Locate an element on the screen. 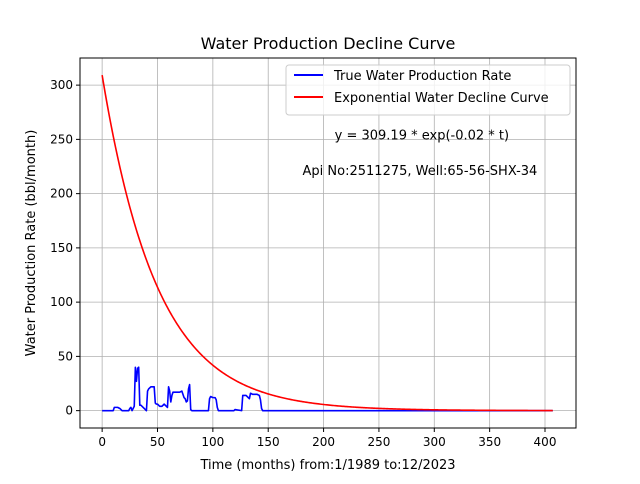 This screenshot has height=484, width=640. legend-label-true-water: True Water Production Rate is located at coordinates (422, 76).